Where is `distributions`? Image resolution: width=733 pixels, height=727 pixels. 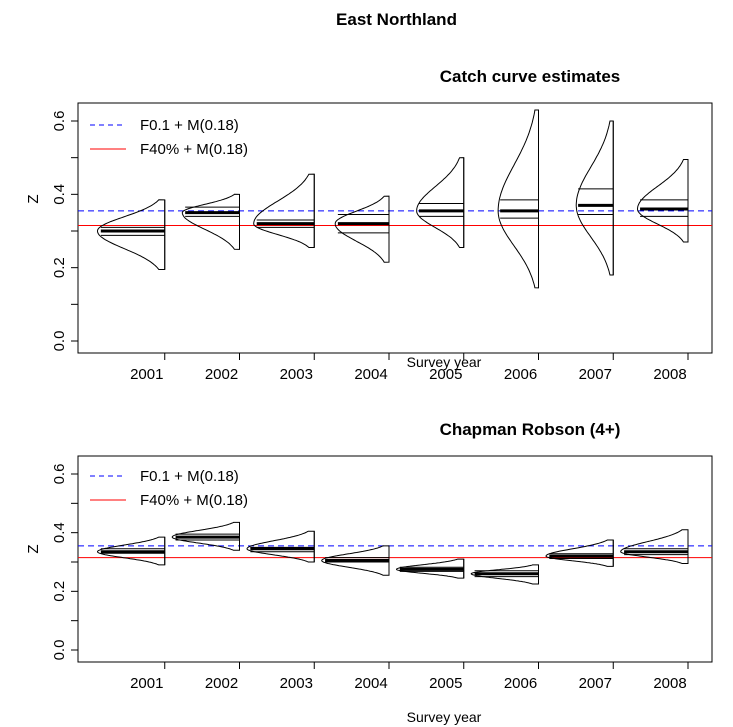
distributions is located at coordinates (392, 553).